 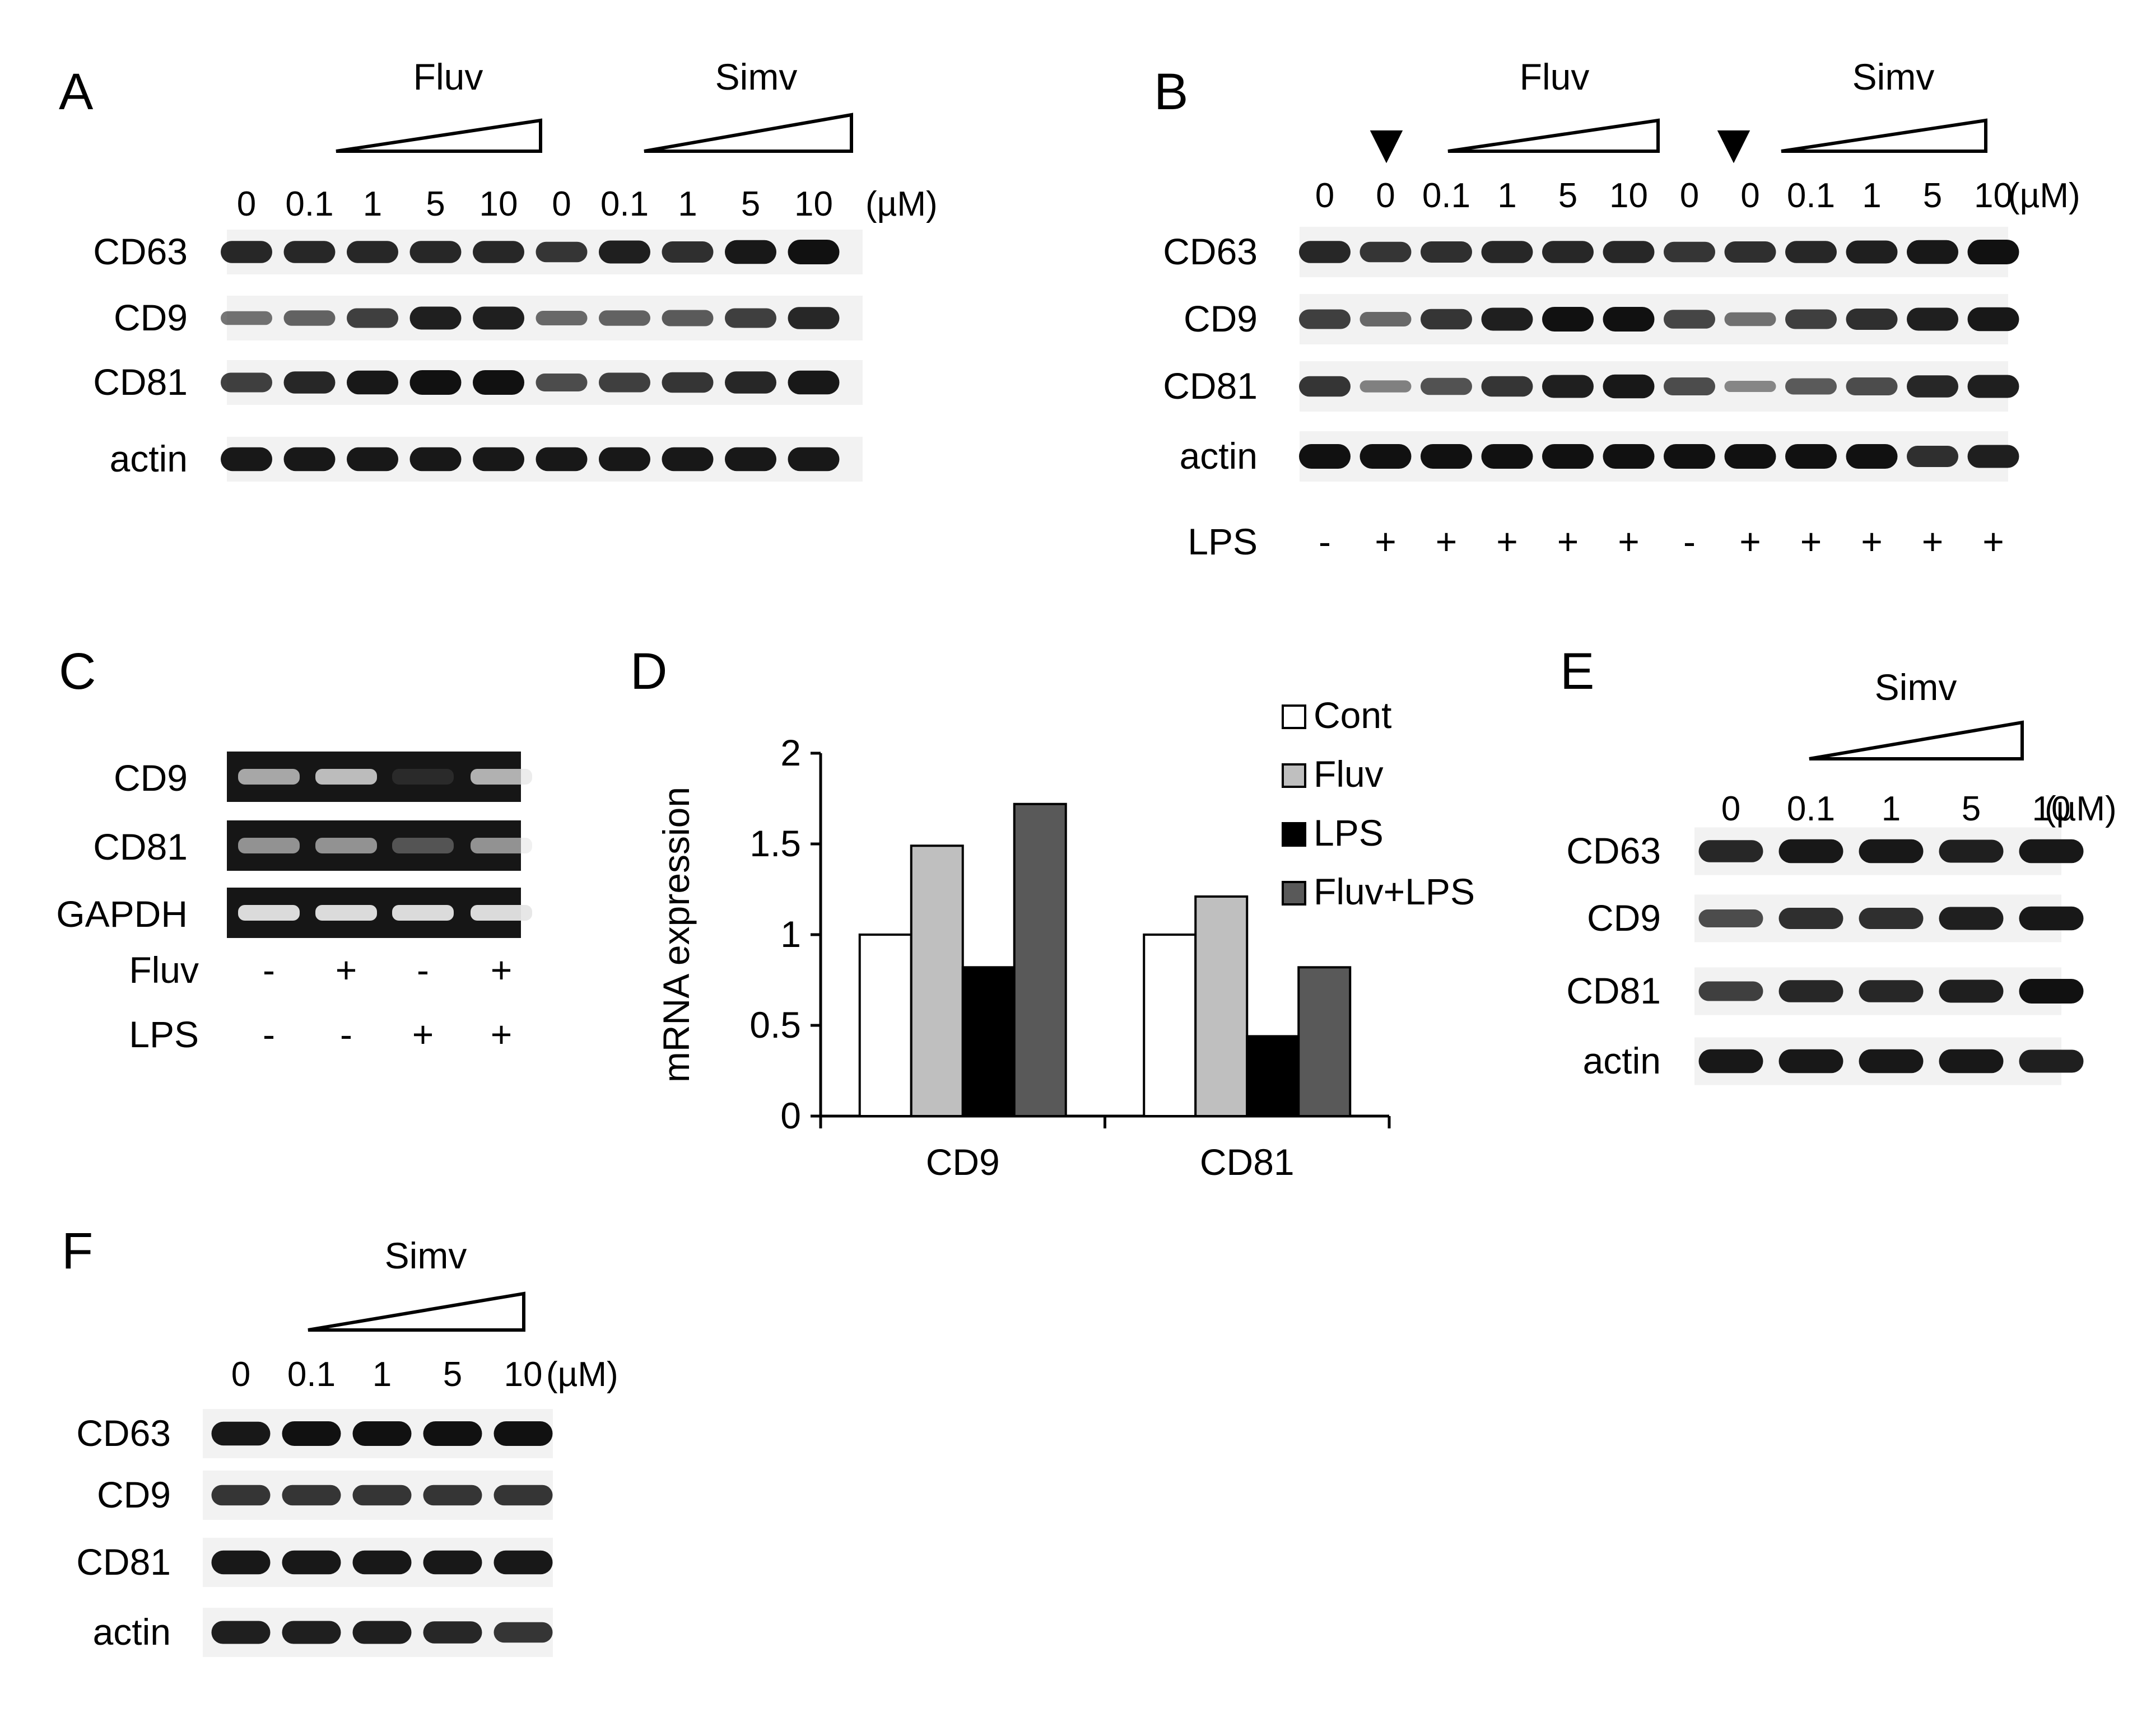 I want to click on panel-b-fluv-gradient-wedge, so click(x=1554, y=136).